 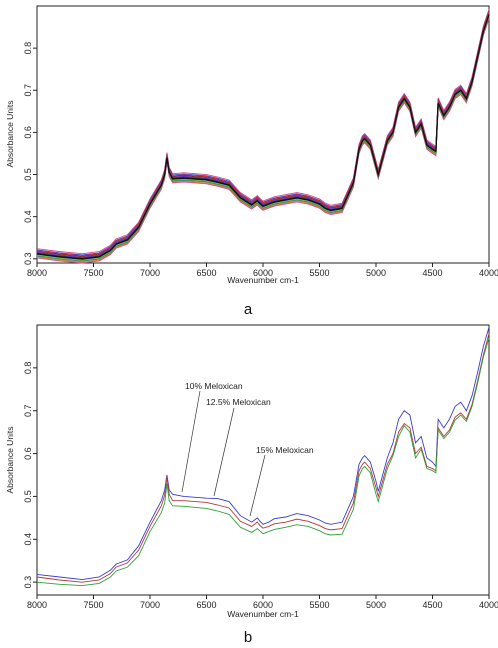 What do you see at coordinates (238, 402) in the screenshot?
I see `annotation-12-5-meloxican: 12.5% Meloxican` at bounding box center [238, 402].